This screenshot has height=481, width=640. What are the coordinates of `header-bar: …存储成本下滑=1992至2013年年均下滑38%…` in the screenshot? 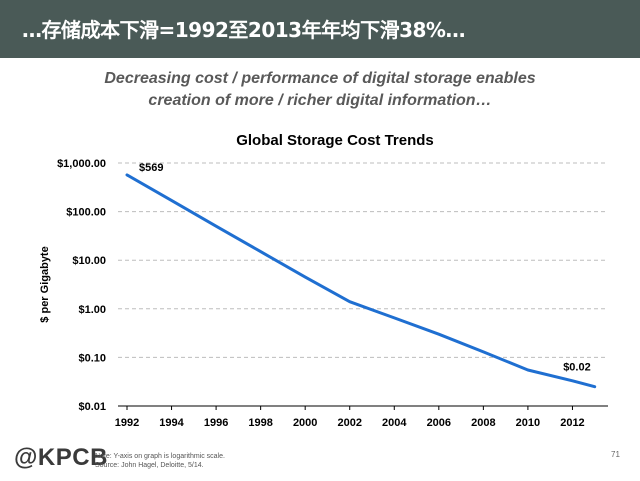 It's located at (320, 29).